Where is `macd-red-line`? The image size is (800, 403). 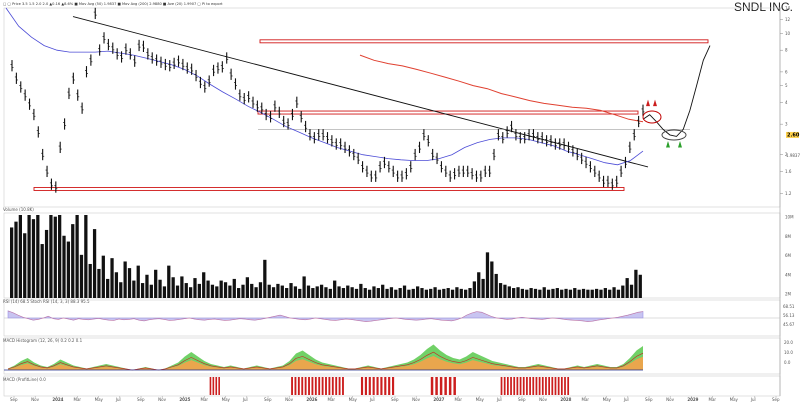 macd-red-line is located at coordinates (325, 361).